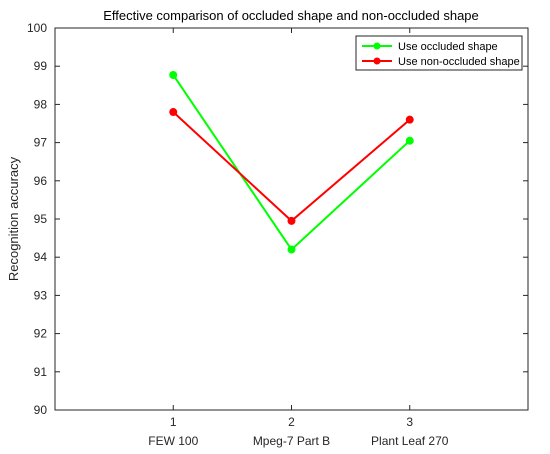 Image resolution: width=550 pixels, height=454 pixels. I want to click on y-tick-label: 98, so click(41, 104).